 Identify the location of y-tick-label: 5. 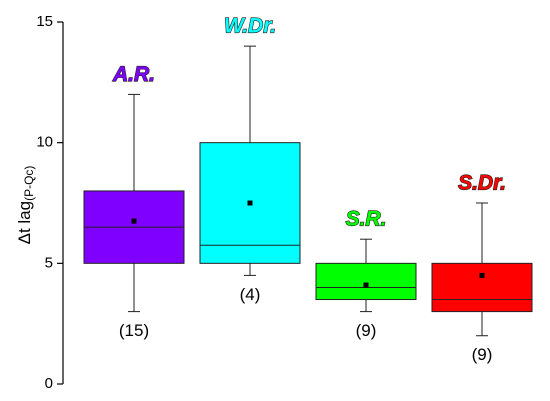
(49, 262).